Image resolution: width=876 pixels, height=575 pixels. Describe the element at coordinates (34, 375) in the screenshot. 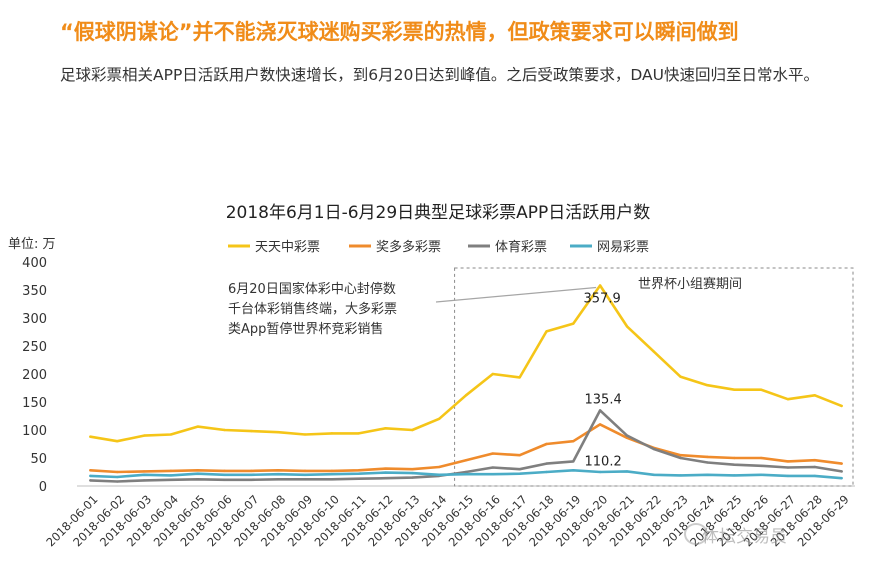

I see `y-tick-label: 200` at that location.